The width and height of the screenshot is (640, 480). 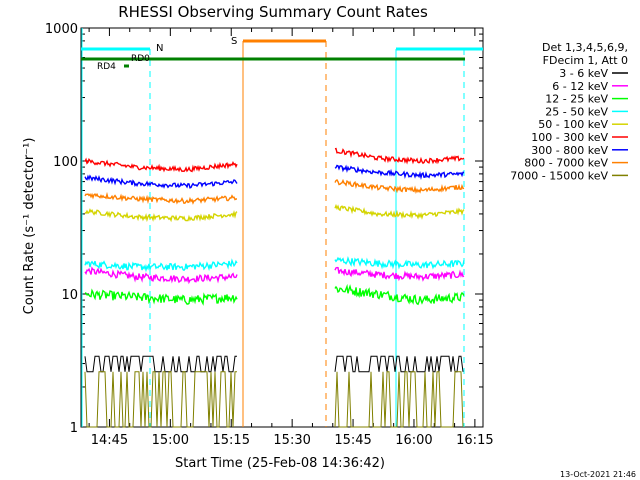 I want to click on legend-label: 300 - 800 keV, so click(x=569, y=150).